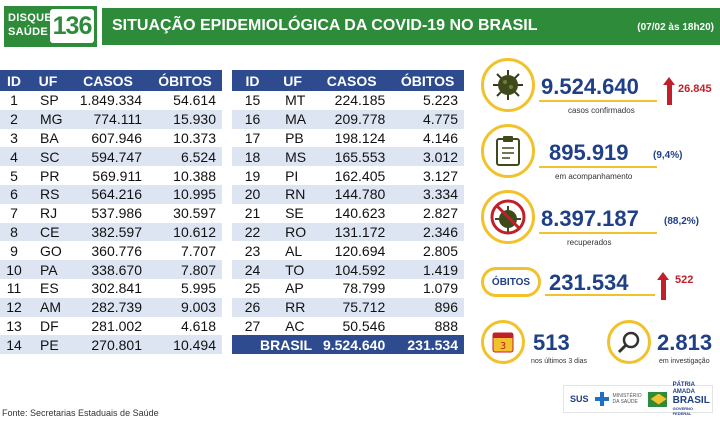 The image size is (720, 423). Describe the element at coordinates (594, 176) in the screenshot. I see `acompanhamento-label: em acompanhamento` at that location.